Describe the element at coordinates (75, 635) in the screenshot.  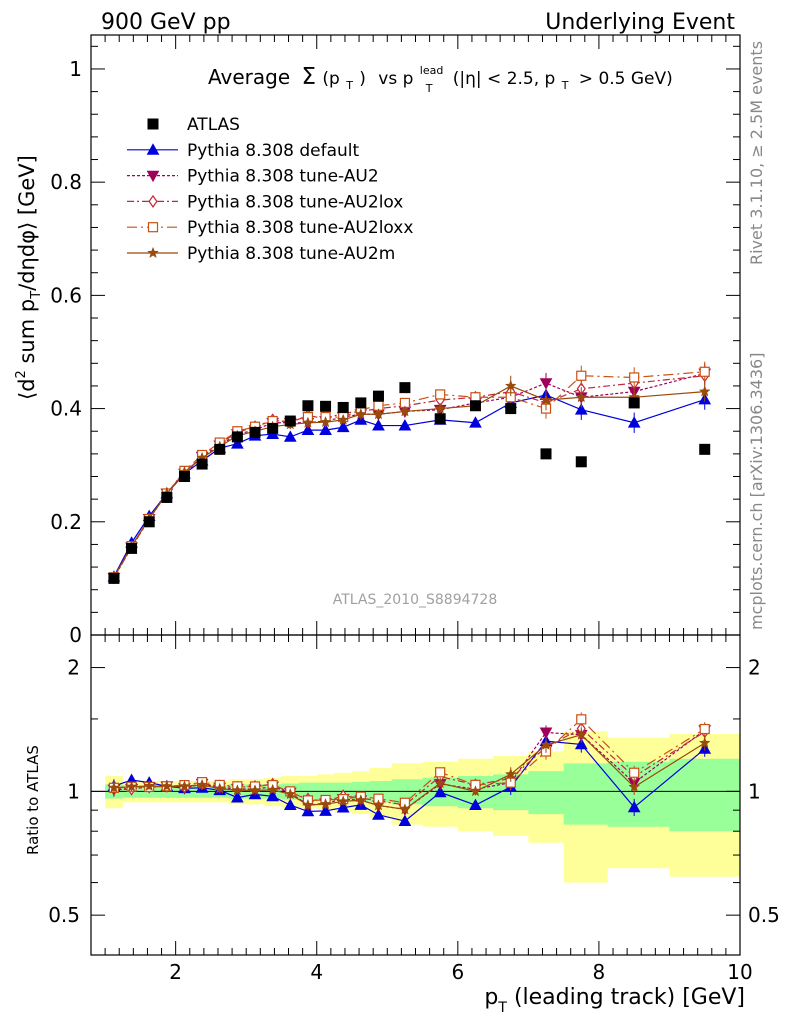
I see `main-y-tick-label: 0` at that location.